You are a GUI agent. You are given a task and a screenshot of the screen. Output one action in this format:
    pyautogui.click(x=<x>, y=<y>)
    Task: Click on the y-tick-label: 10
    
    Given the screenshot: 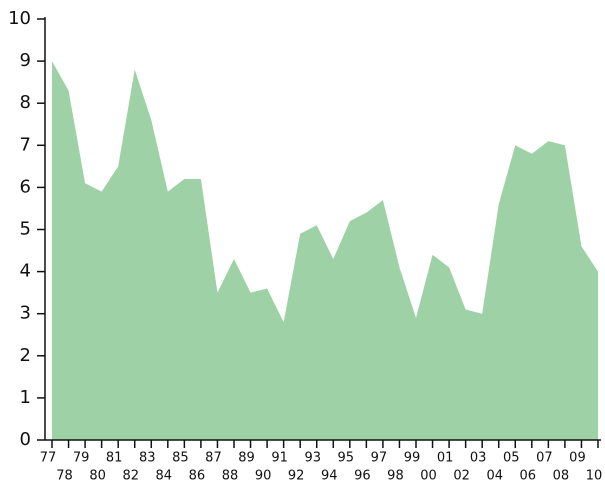 What is the action you would take?
    pyautogui.click(x=19, y=18)
    